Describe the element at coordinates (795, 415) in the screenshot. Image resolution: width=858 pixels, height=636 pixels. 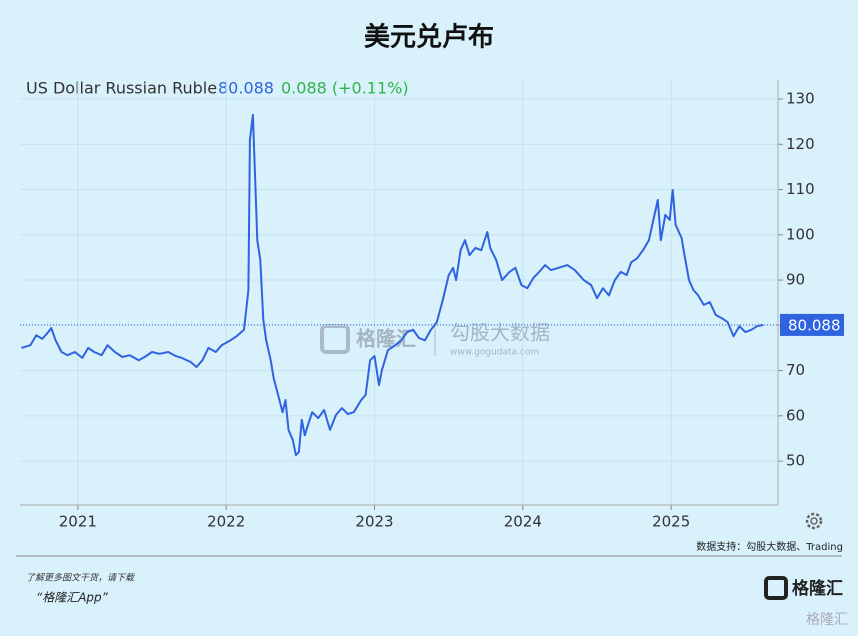
I see `y-tick-label: 60` at that location.